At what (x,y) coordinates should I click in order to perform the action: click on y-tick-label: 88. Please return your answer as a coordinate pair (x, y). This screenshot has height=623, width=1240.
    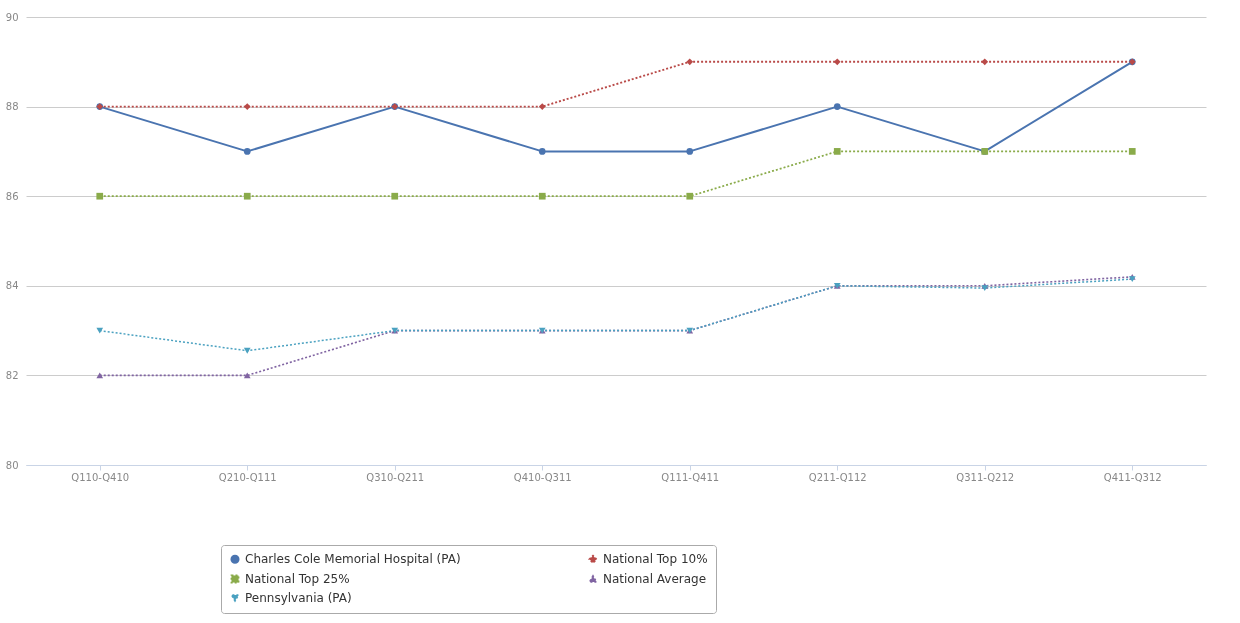
    Looking at the image, I should click on (12, 107).